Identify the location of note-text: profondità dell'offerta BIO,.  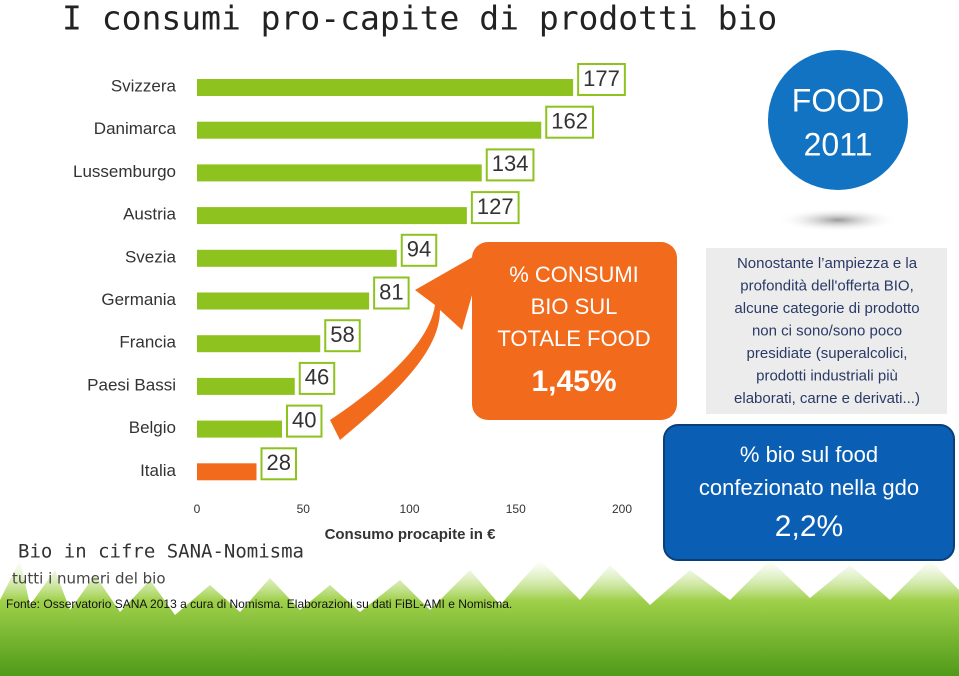
(827, 285).